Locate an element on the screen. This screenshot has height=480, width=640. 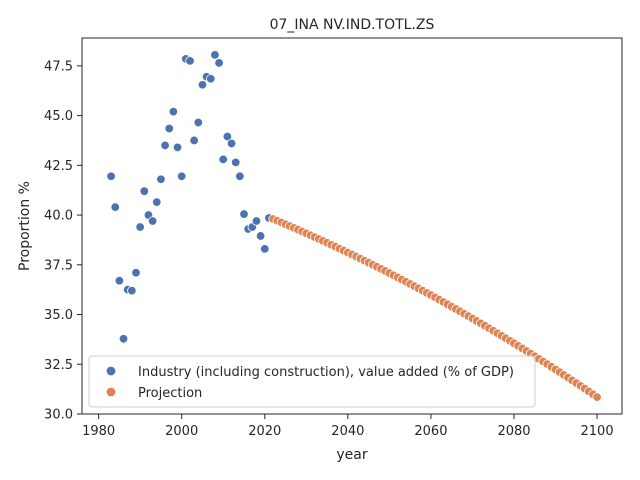
y-tick-label: 42.5 is located at coordinates (58, 166).